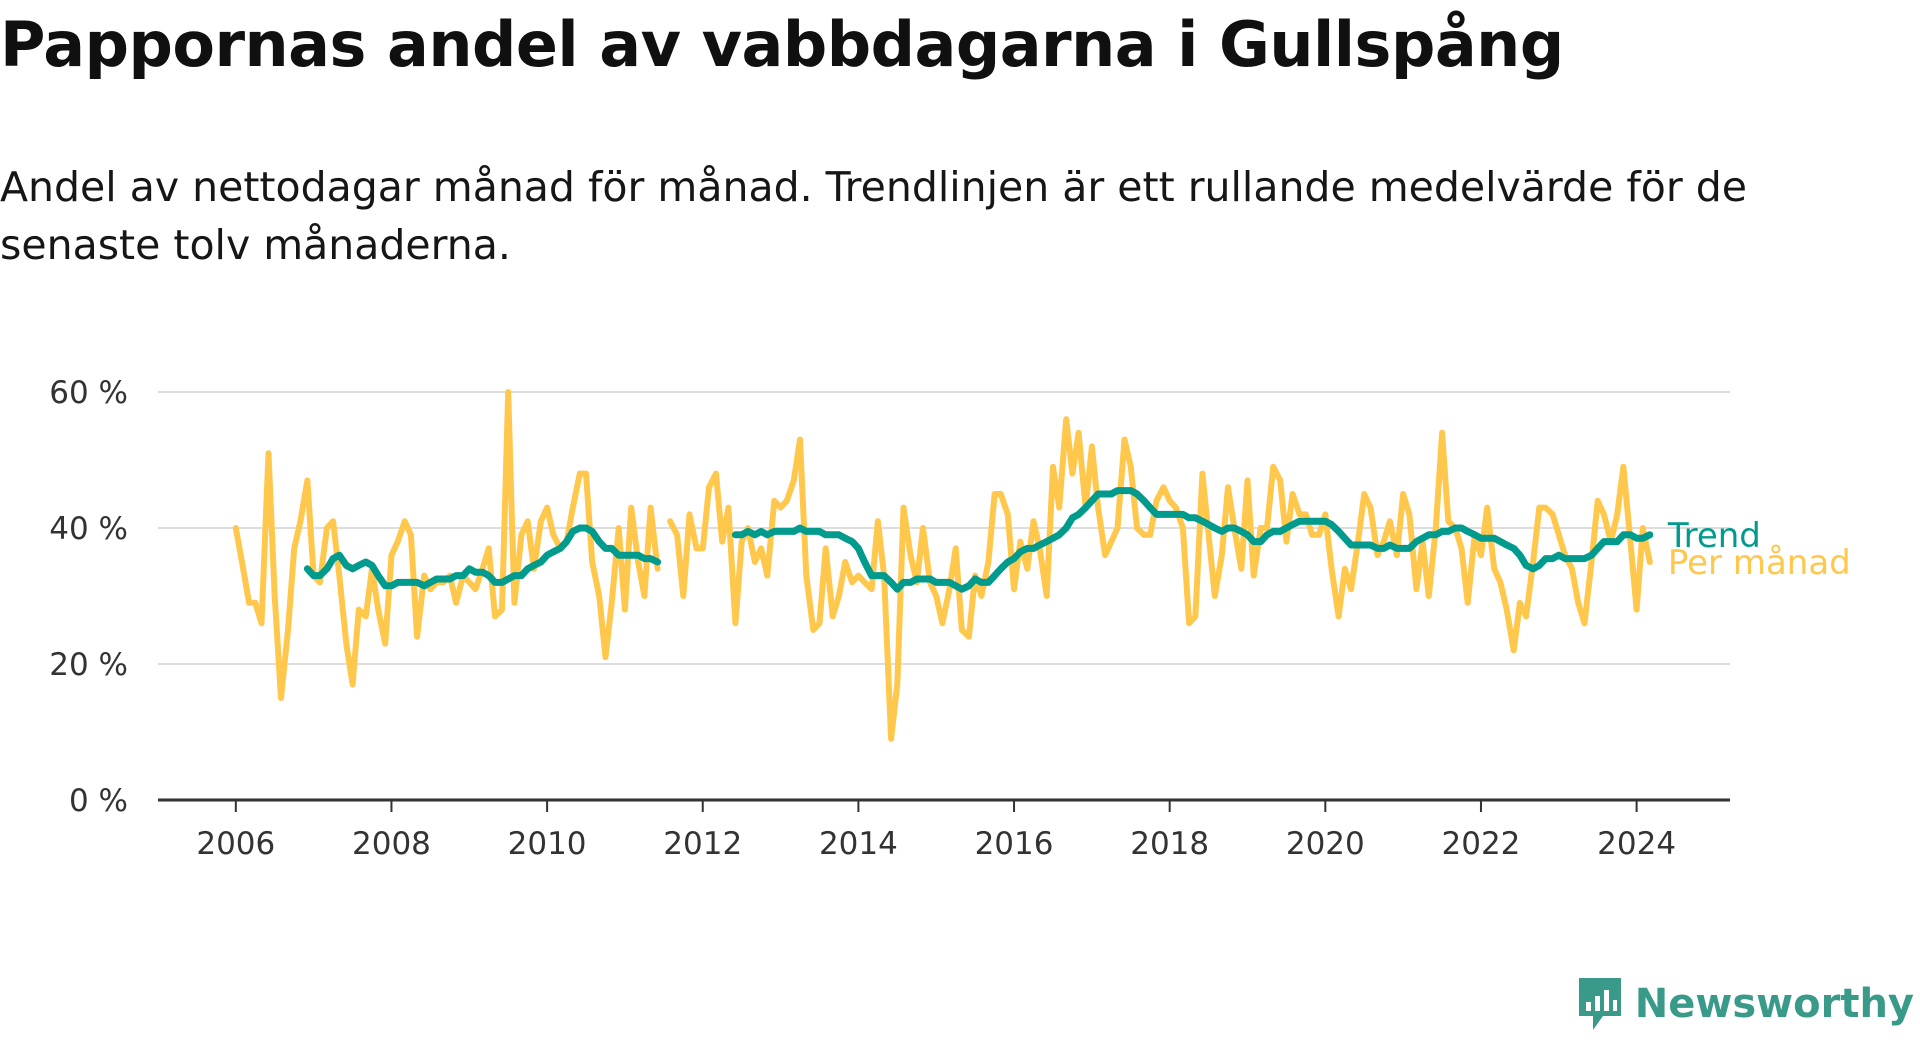 The image size is (1920, 1040). What do you see at coordinates (1169, 844) in the screenshot?
I see `x-tick-label: 2018` at bounding box center [1169, 844].